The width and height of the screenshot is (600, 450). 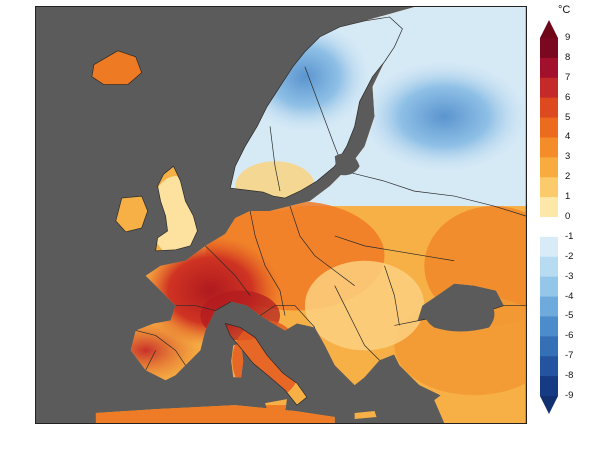 I want to click on colorbar-tick-label: 9, so click(x=568, y=37).